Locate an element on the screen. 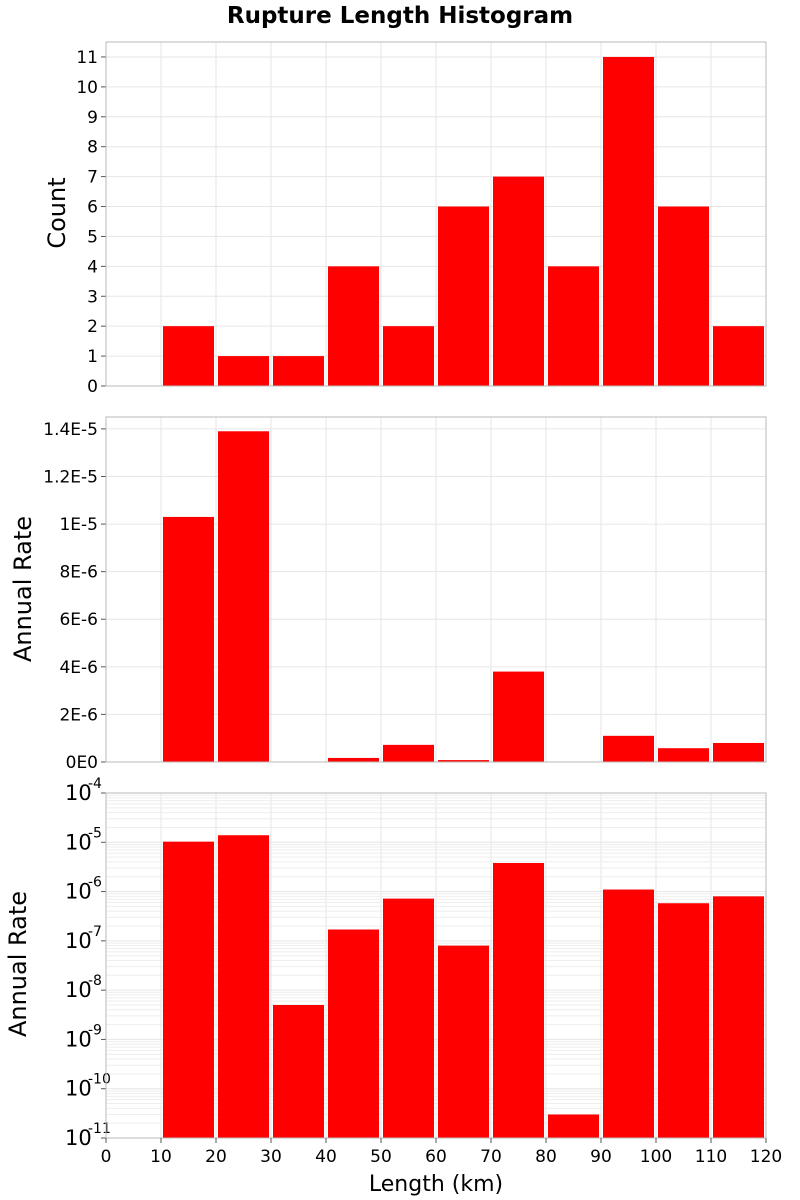  x-tick-label: 120 is located at coordinates (766, 1157).